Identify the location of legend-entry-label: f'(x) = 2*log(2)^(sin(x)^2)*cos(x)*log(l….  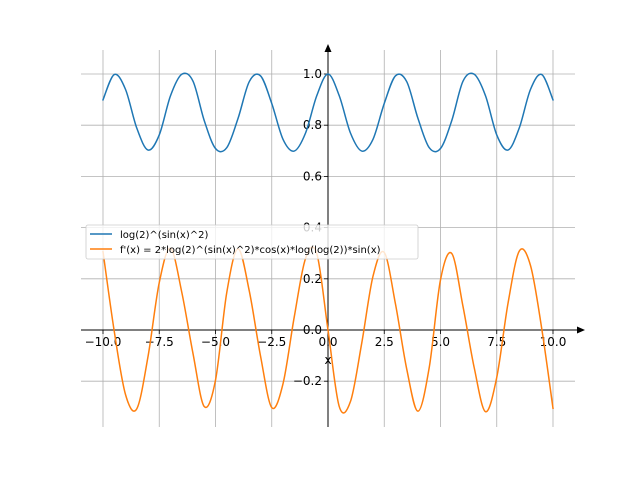
(250, 250).